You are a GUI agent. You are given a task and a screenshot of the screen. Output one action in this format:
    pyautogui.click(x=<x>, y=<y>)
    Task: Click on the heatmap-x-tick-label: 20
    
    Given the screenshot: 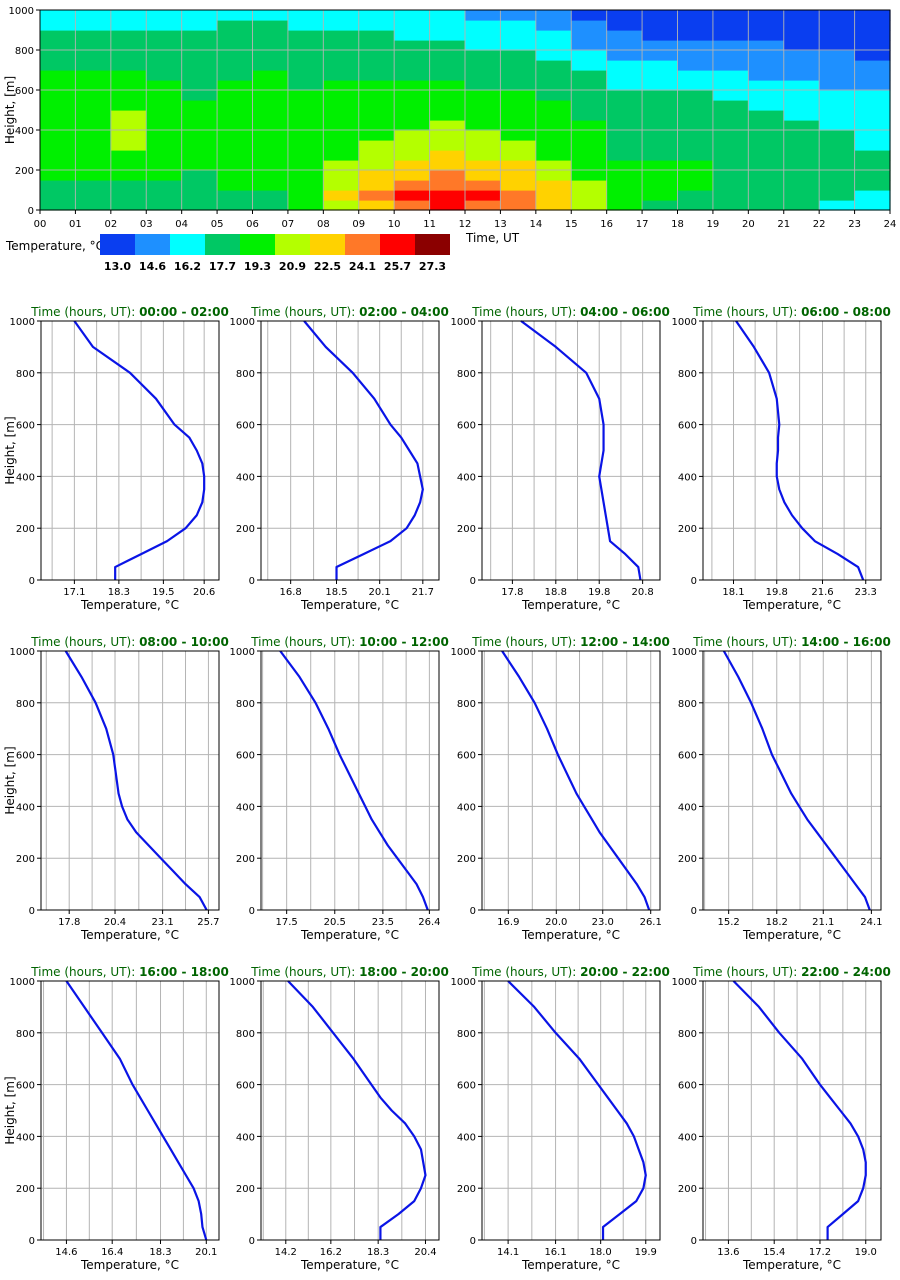 What is the action you would take?
    pyautogui.click(x=748, y=224)
    